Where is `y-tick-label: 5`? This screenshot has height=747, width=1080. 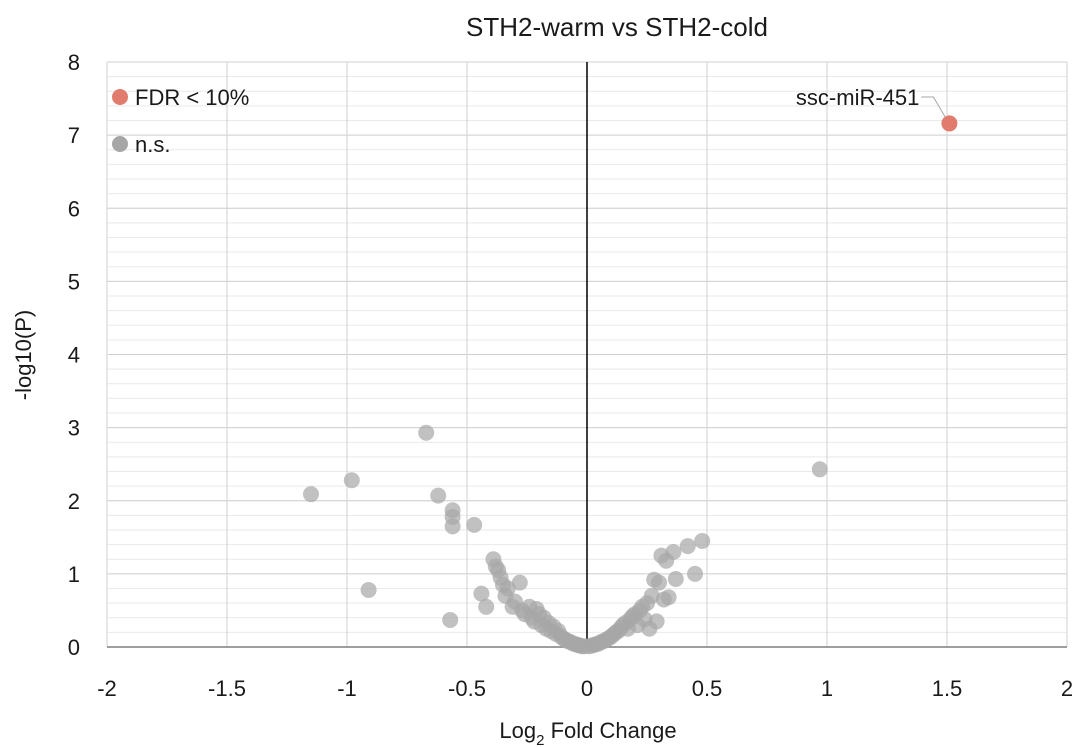
y-tick-label: 5 is located at coordinates (74, 281).